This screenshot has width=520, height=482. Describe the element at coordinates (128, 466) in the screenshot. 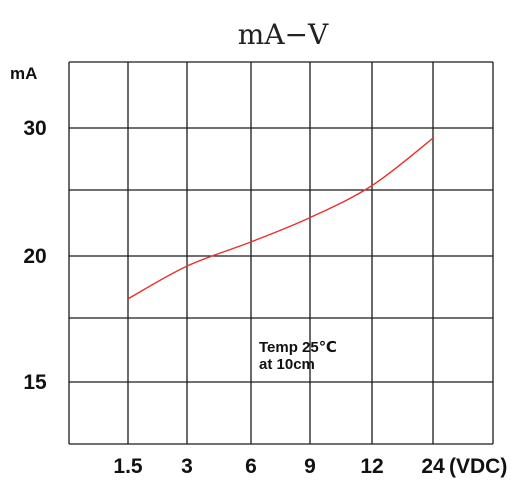

I see `x-tick-label-1.5: 1.5` at that location.